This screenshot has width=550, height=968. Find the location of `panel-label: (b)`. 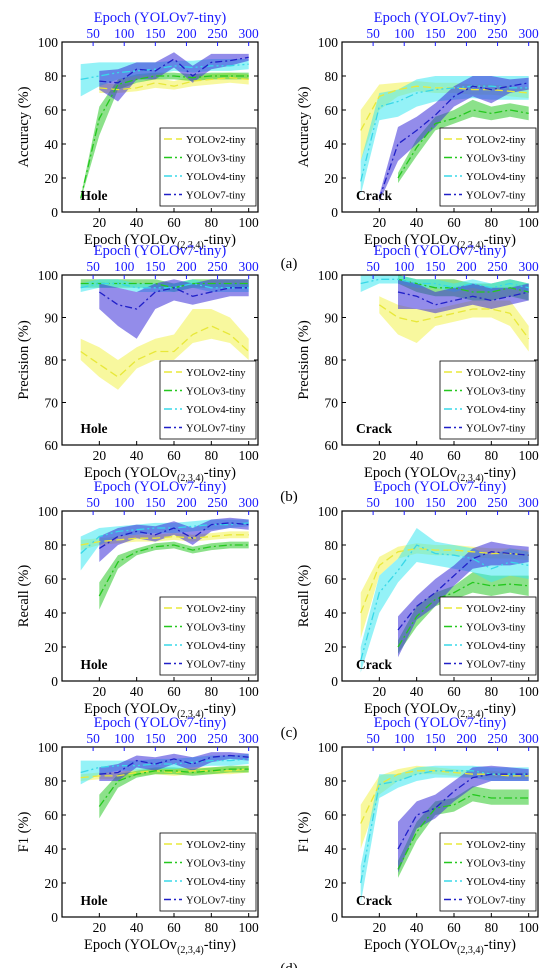

panel-label: (b) is located at coordinates (289, 497).